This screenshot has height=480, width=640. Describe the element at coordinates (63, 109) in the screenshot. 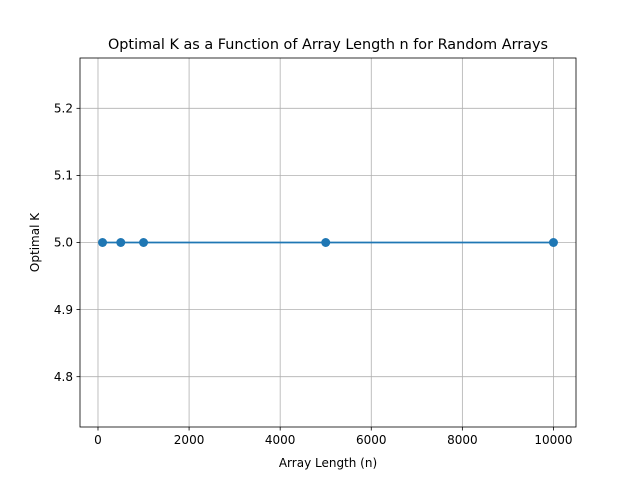

I see `y-tick-label: 5.2` at that location.